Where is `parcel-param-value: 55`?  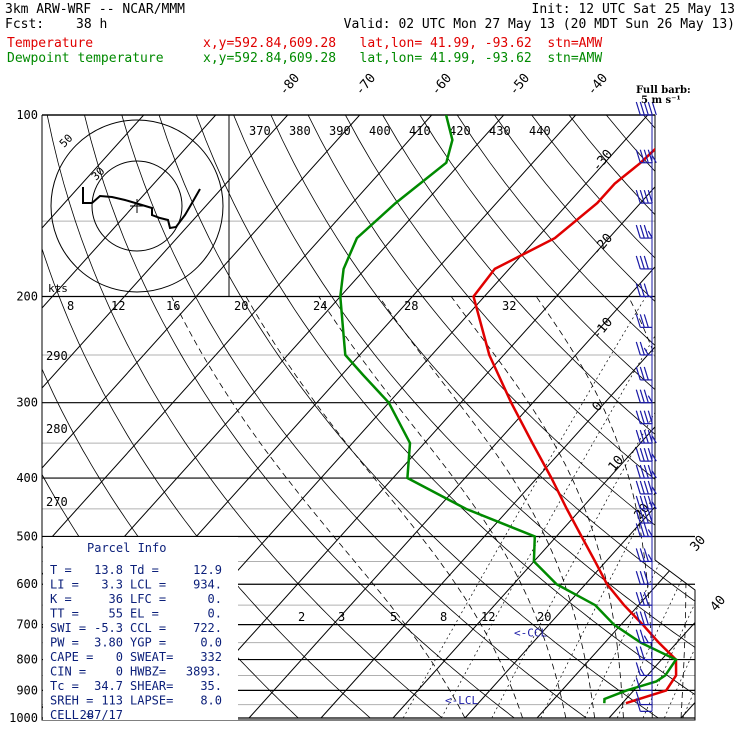 parcel-param-value: 55 is located at coordinates (116, 614).